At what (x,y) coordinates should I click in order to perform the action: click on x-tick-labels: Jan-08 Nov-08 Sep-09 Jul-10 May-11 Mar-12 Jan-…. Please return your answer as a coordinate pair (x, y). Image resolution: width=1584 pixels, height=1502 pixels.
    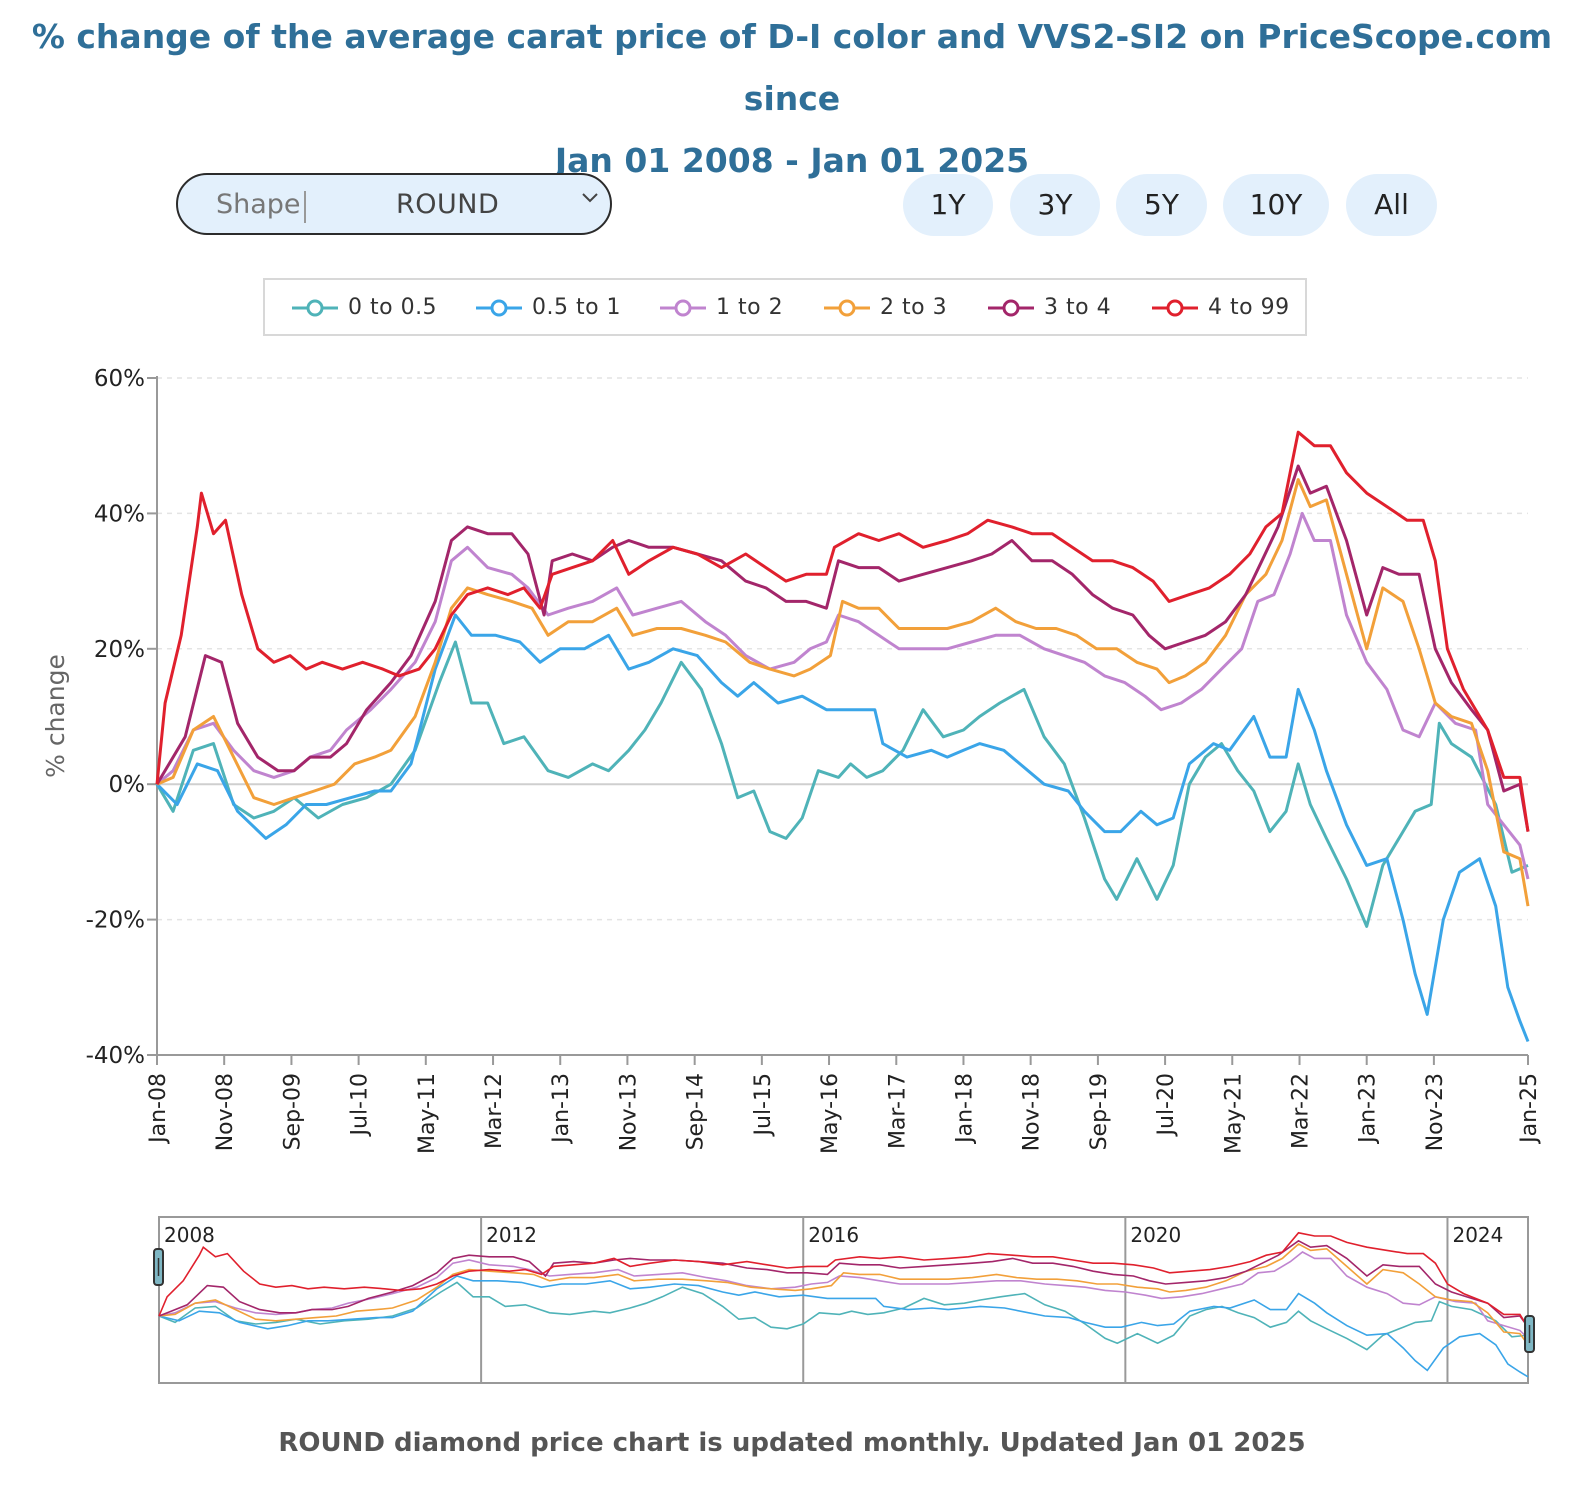
    Looking at the image, I should click on (844, 1104).